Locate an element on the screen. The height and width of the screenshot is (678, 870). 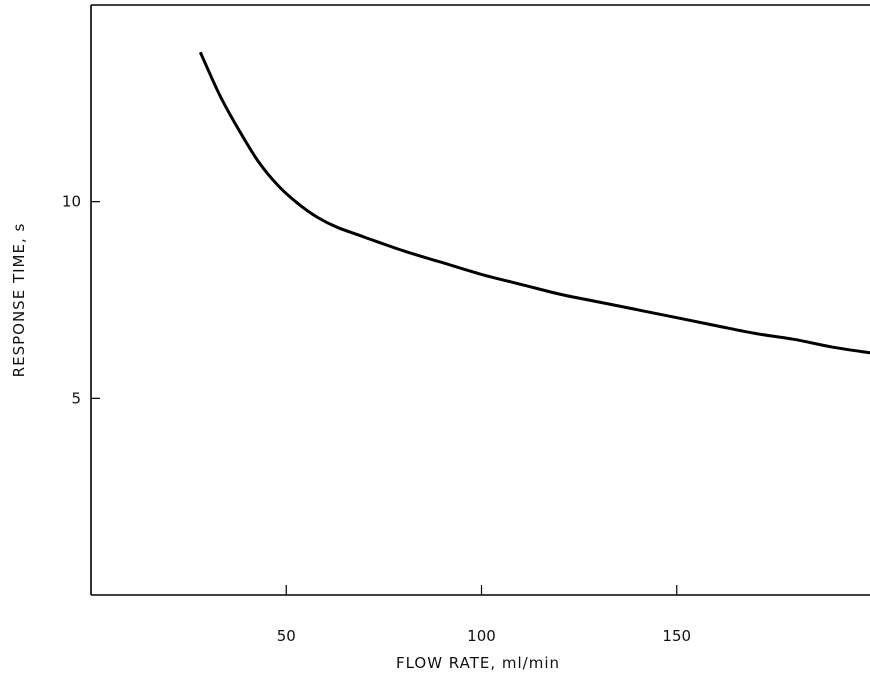
x-axis-label: FLOW RATE, ml/min is located at coordinates (478, 663).